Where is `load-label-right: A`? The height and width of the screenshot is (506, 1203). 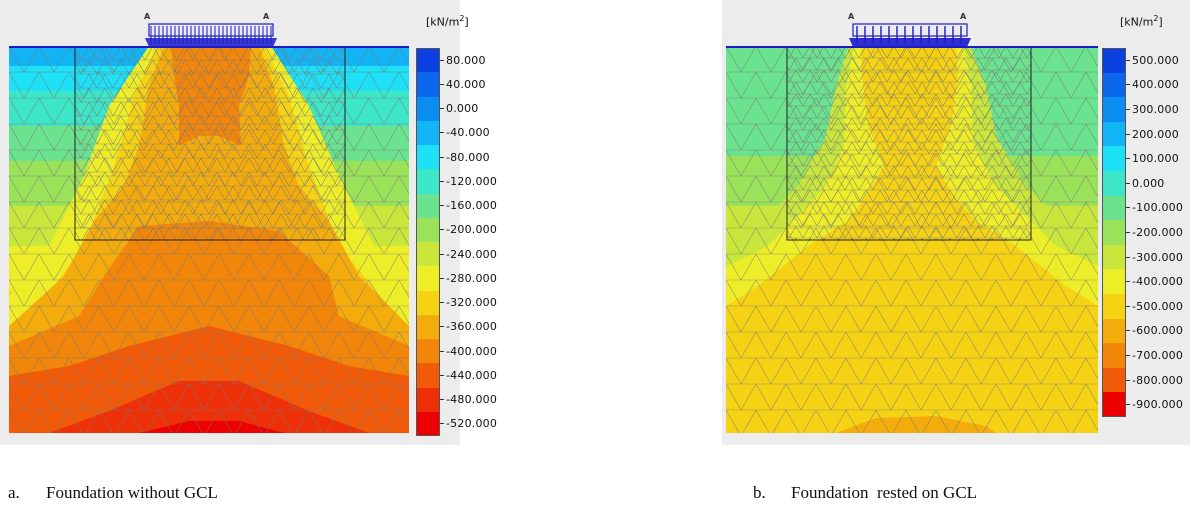 load-label-right: A is located at coordinates (963, 16).